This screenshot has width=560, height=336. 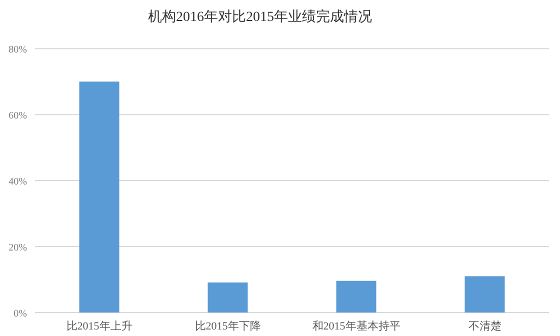 I want to click on x-tick-label: 和2015年基本持平, so click(x=356, y=326).